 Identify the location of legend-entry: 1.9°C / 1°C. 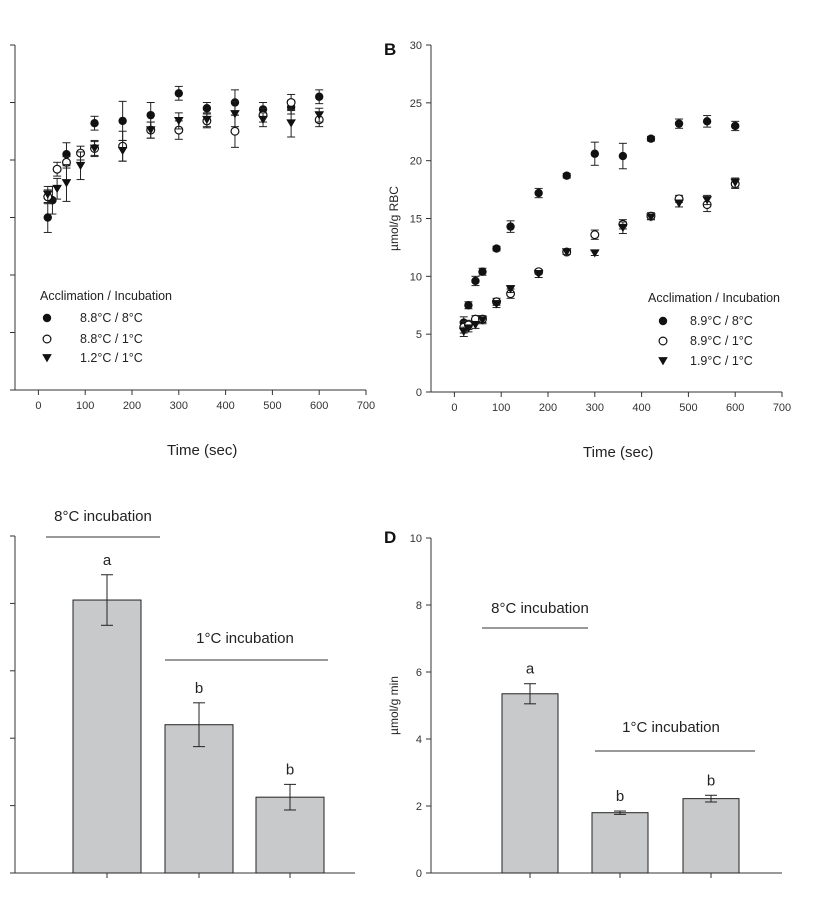
(721, 361).